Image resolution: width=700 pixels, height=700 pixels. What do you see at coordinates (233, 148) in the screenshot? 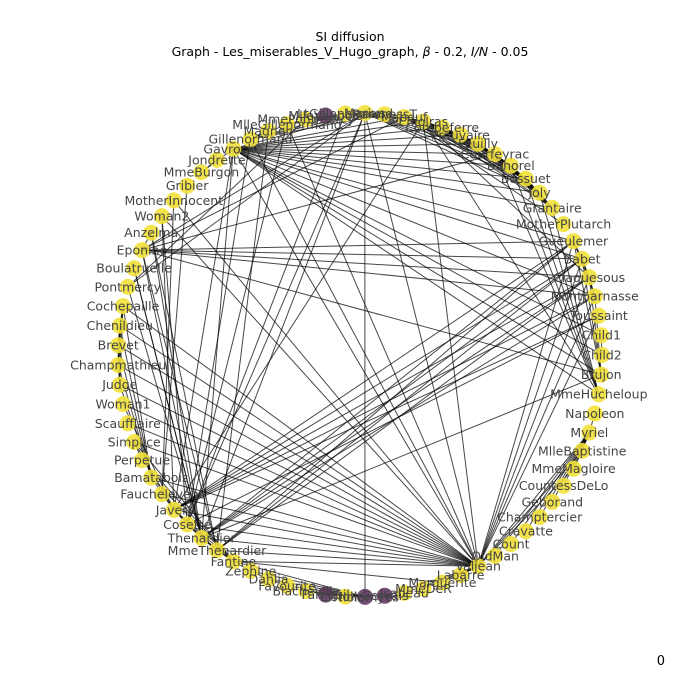
I see `node-label: Gavroche` at bounding box center [233, 148].